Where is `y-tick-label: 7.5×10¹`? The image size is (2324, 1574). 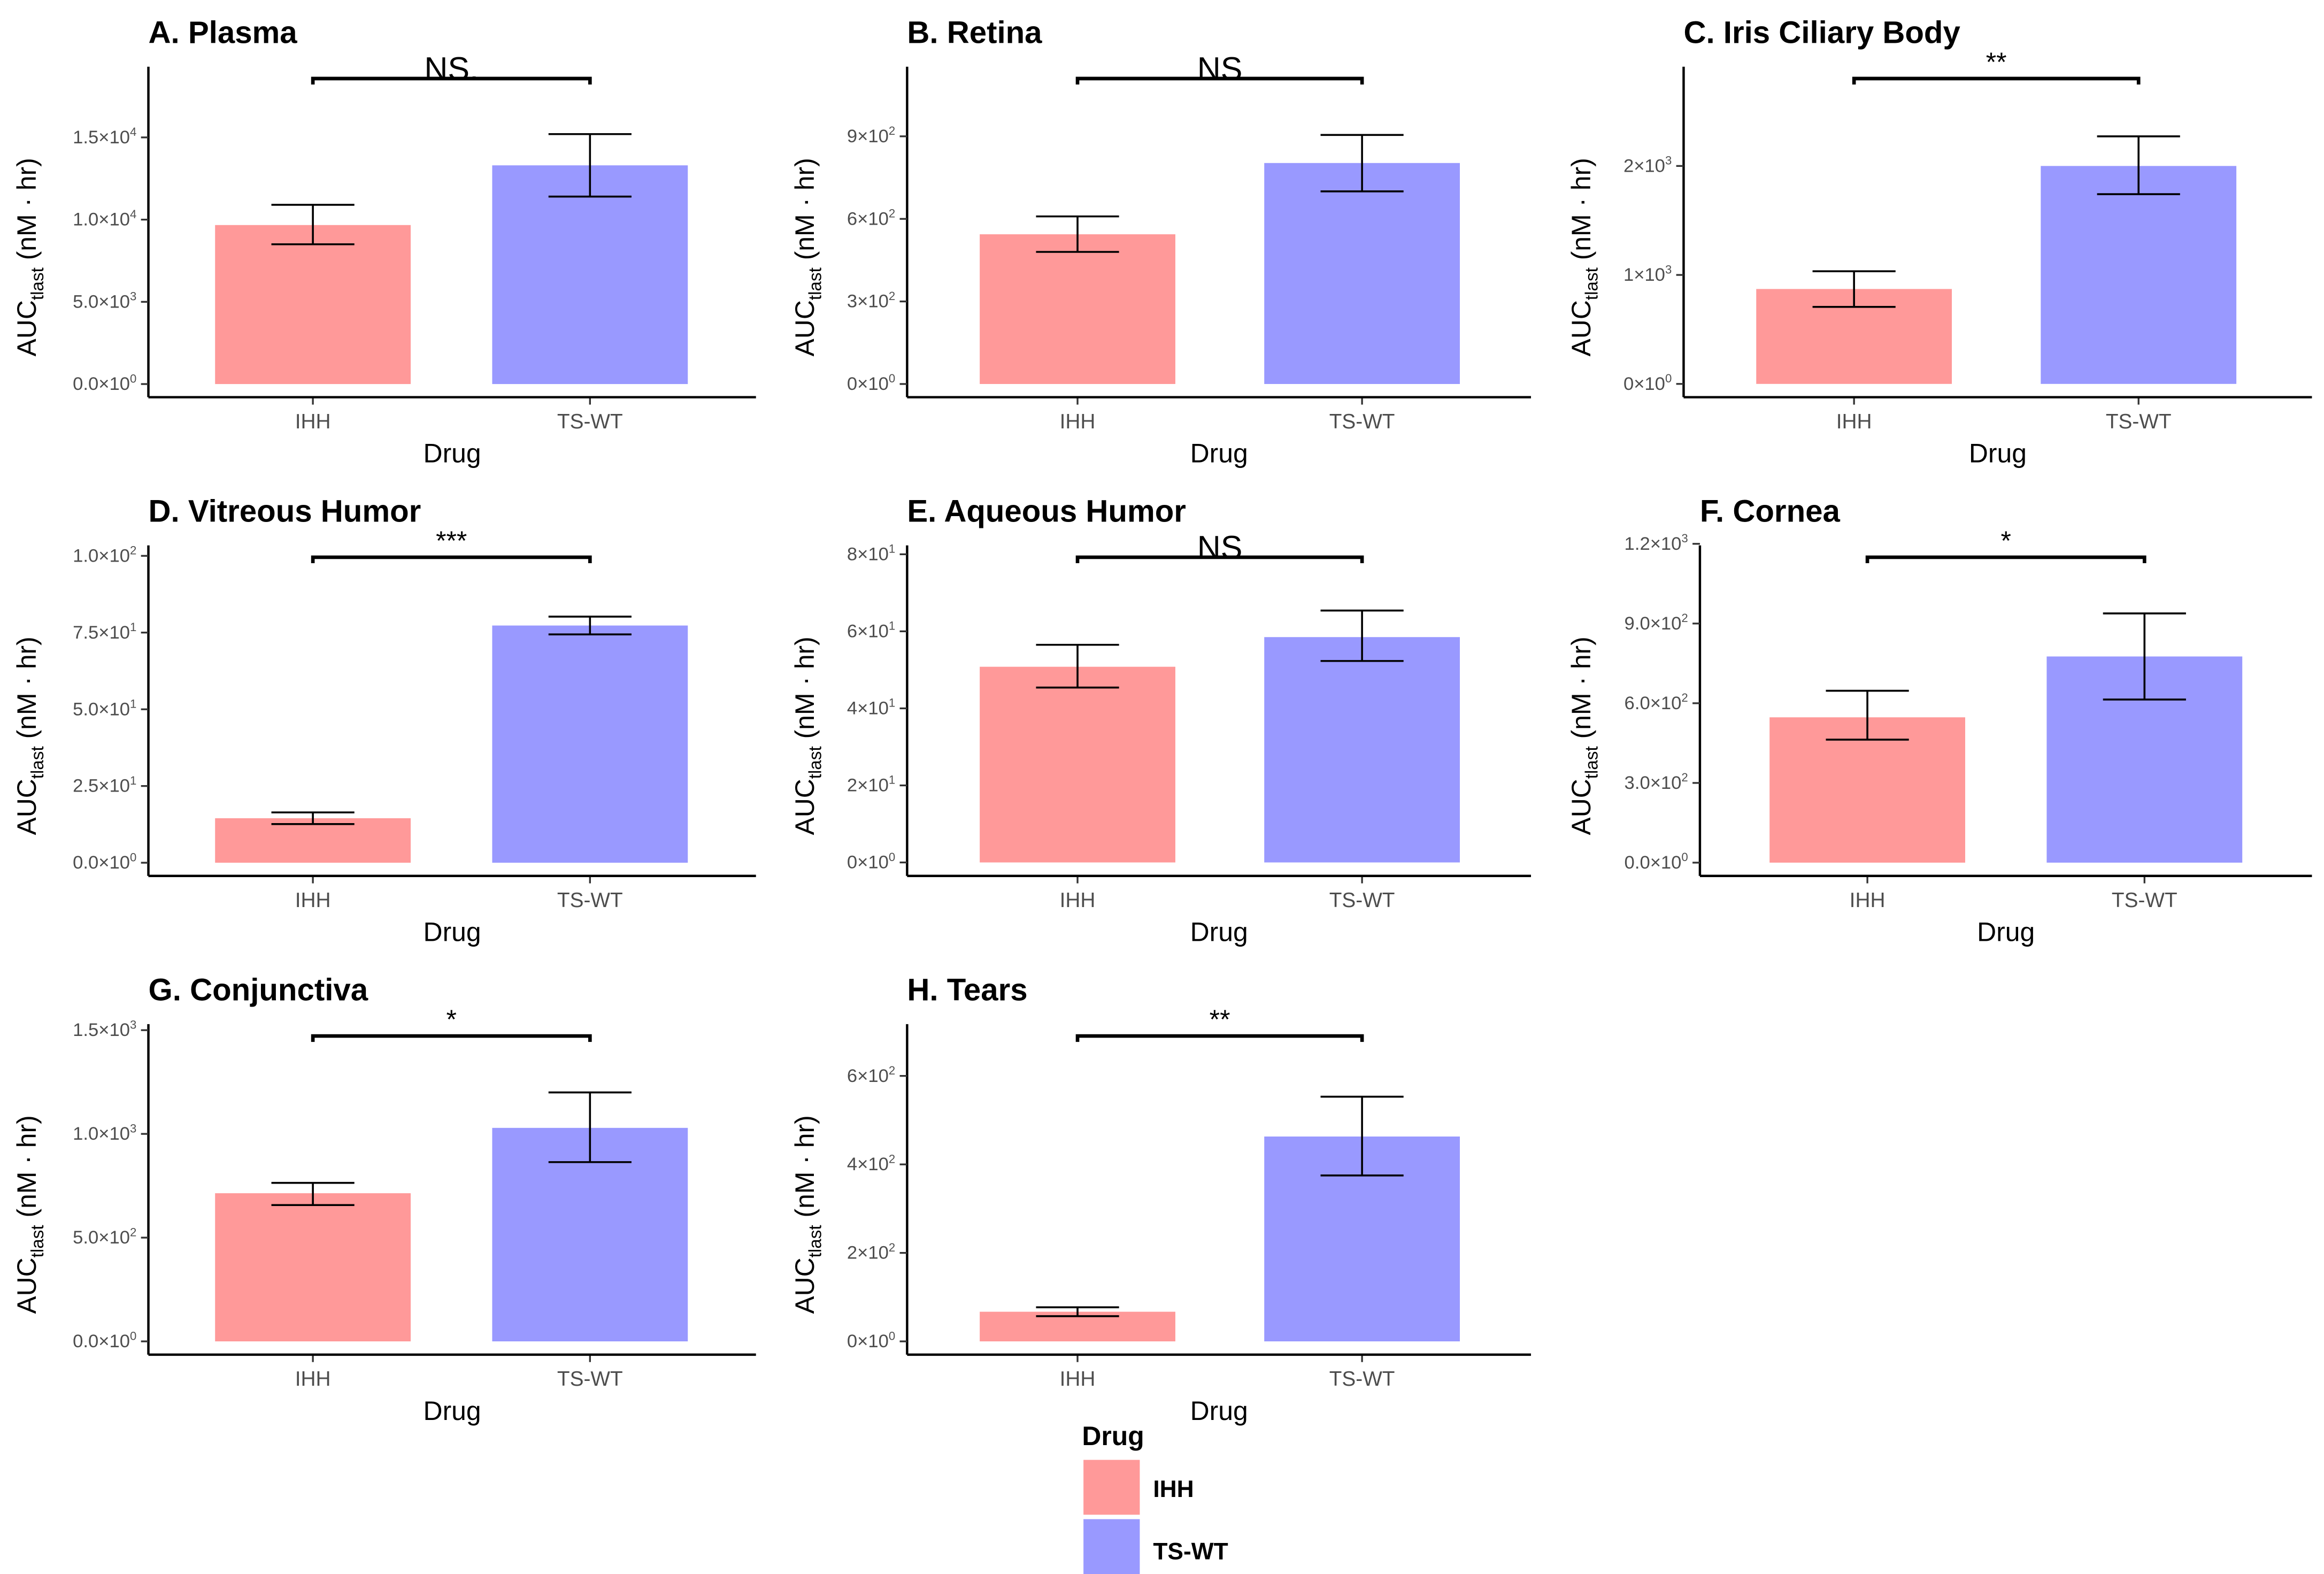 y-tick-label: 7.5×10¹ is located at coordinates (104, 631).